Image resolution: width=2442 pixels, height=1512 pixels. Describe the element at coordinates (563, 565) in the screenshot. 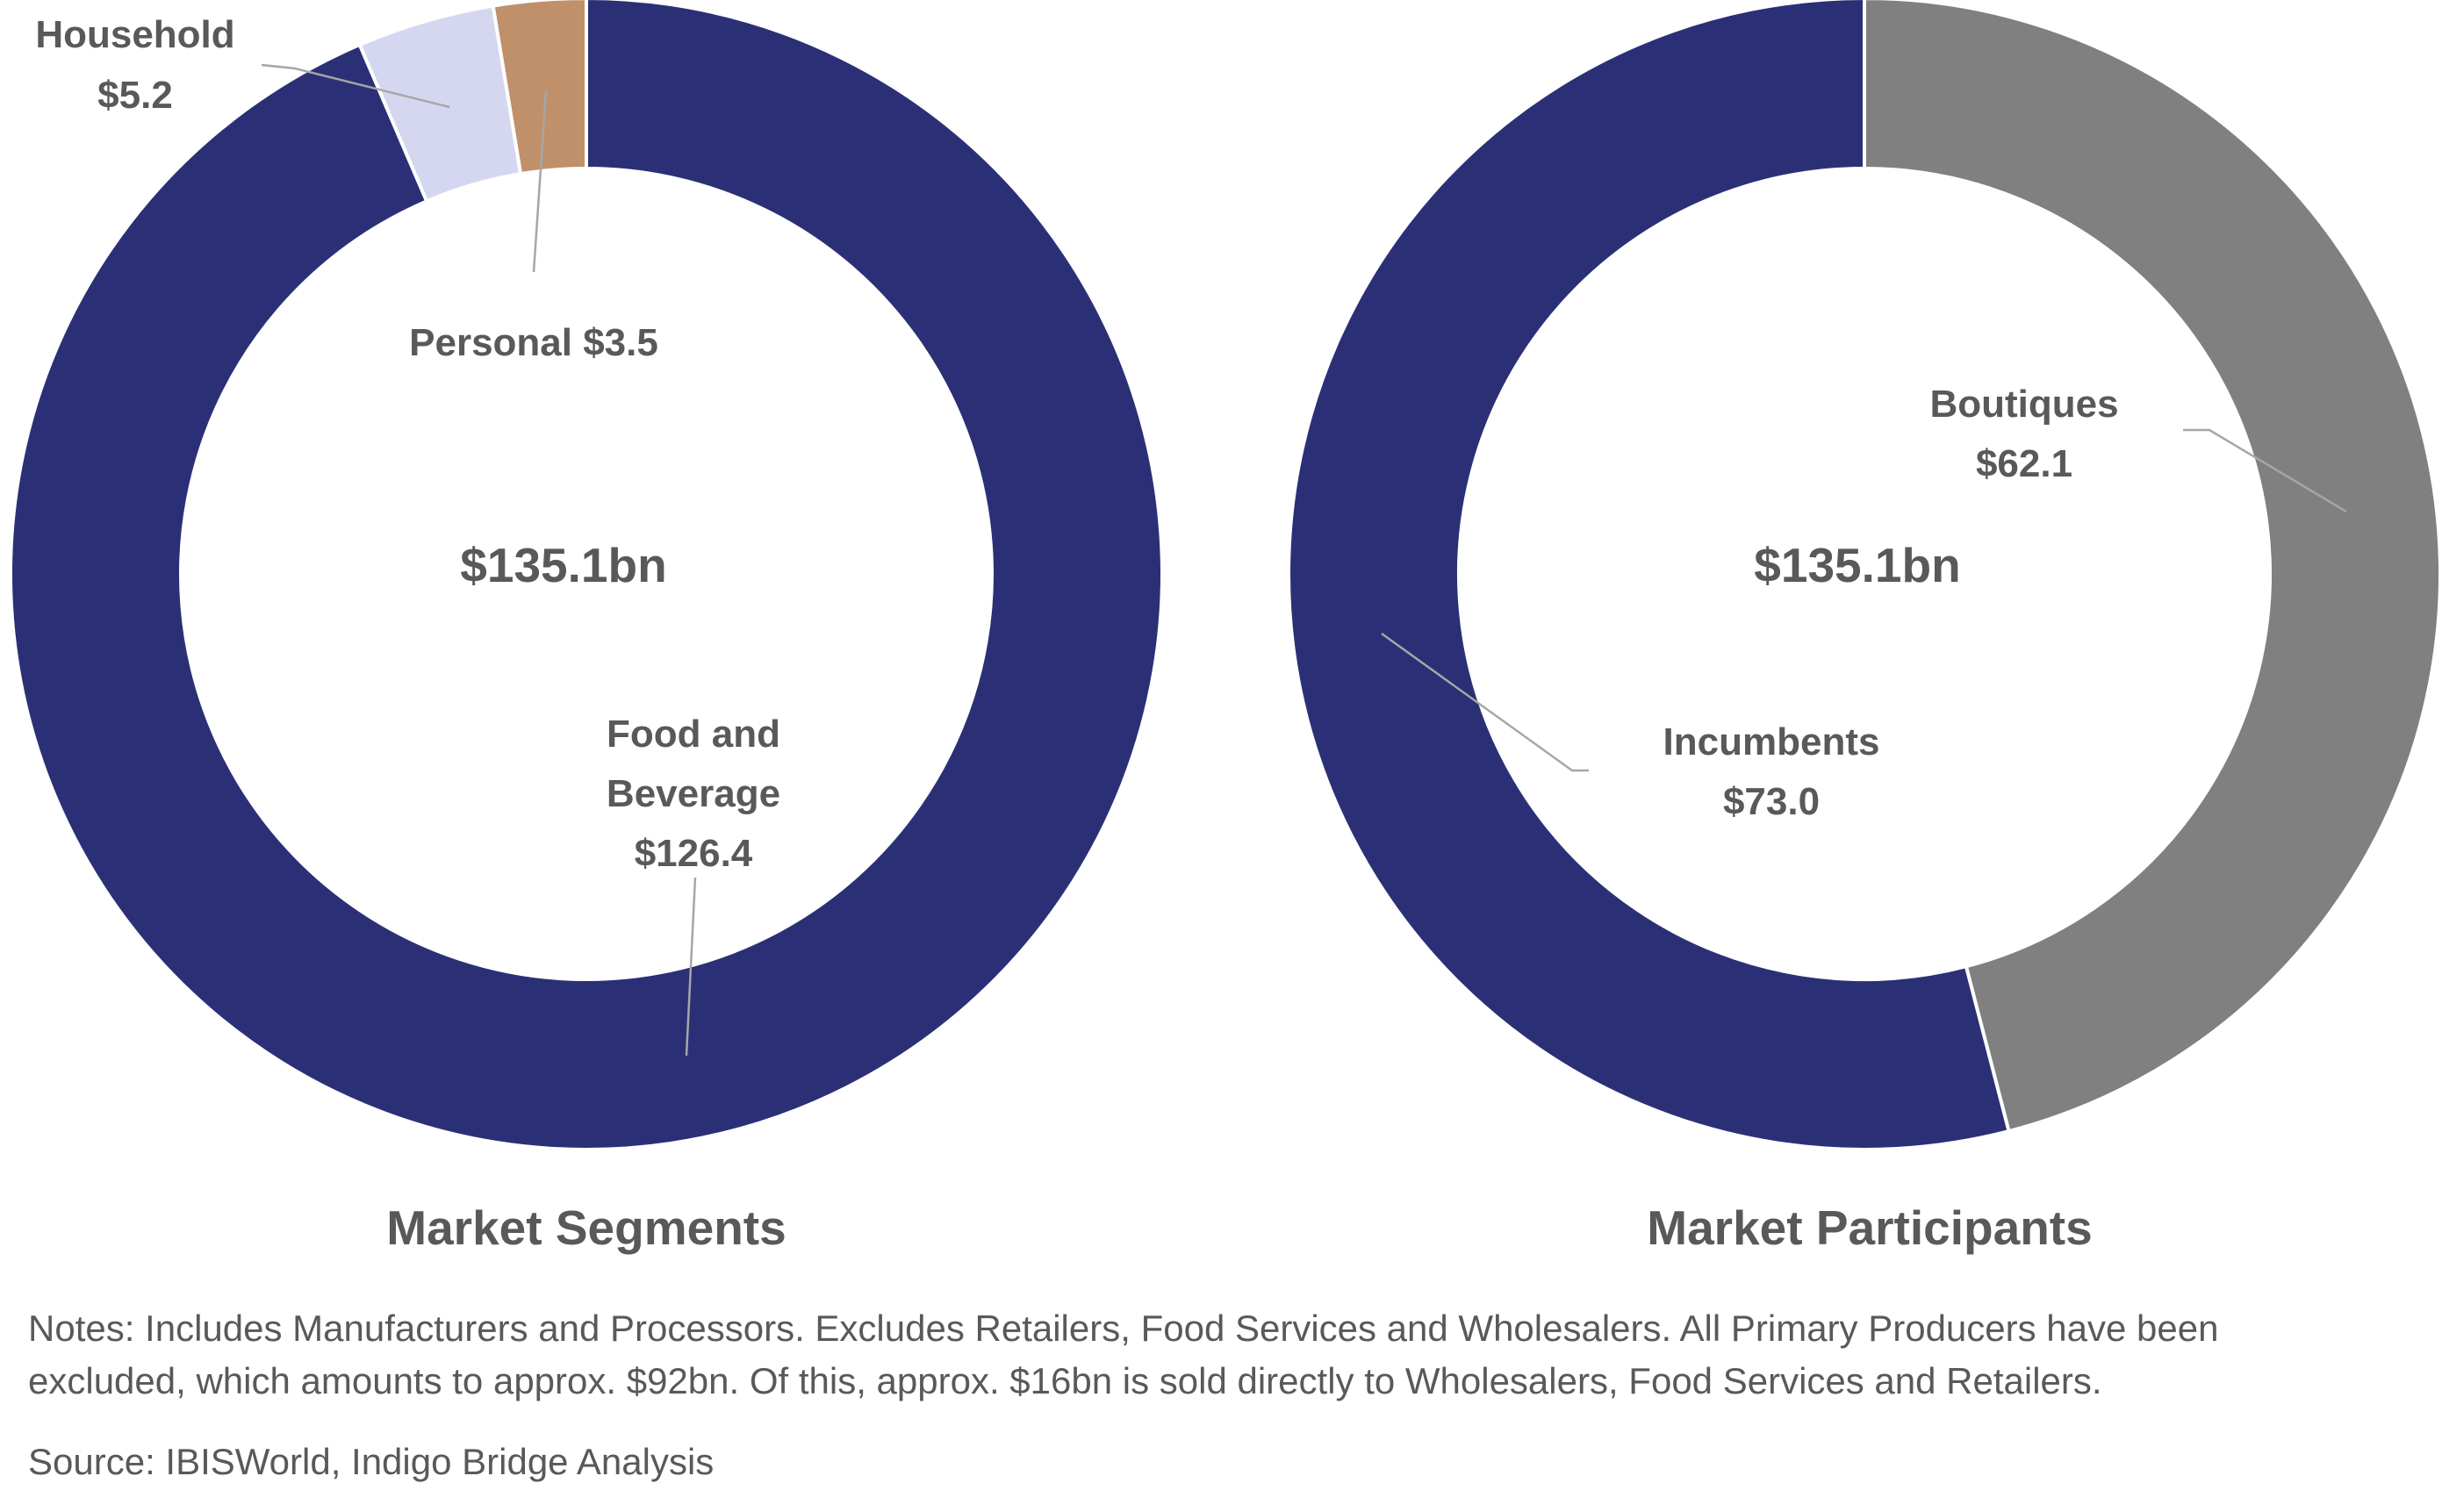

I see `market-segments-center-value: $135.1bn` at that location.